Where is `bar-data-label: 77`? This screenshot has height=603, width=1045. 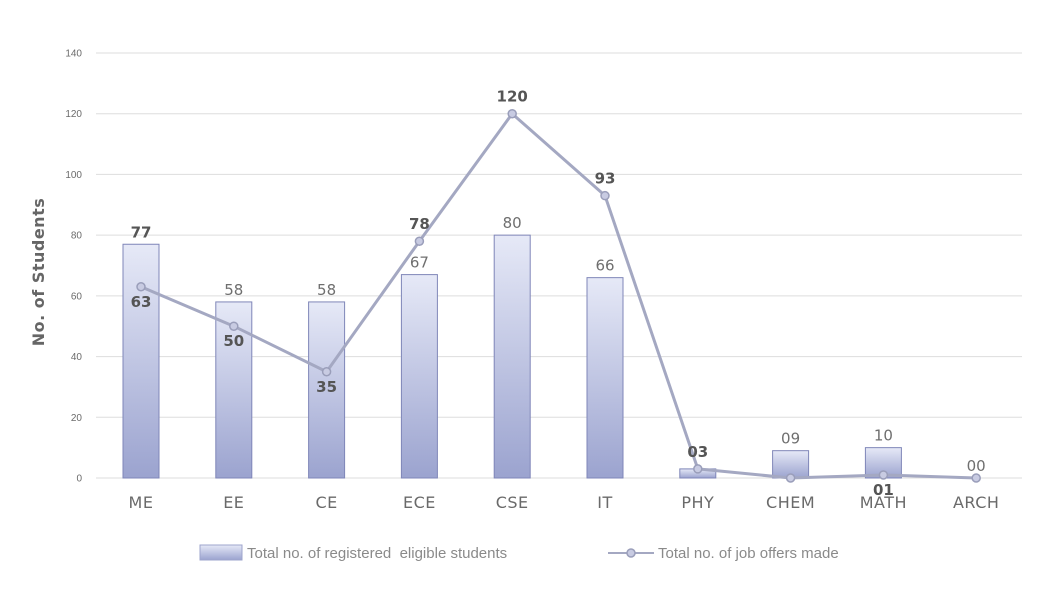
bar-data-label: 77 is located at coordinates (141, 232).